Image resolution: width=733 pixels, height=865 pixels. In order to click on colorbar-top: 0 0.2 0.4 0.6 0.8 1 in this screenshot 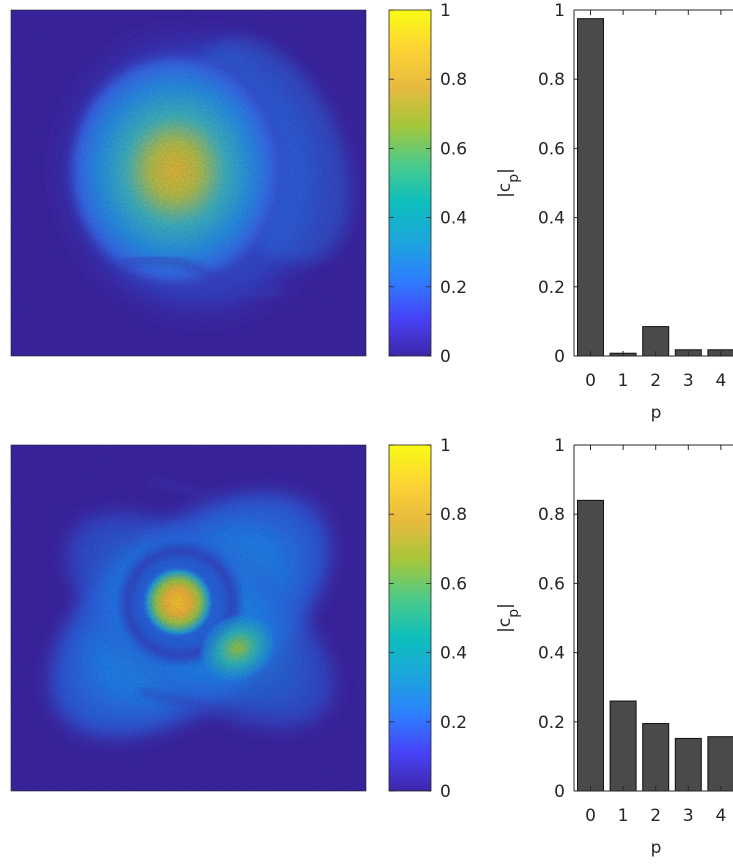, I will do `click(427, 184)`.